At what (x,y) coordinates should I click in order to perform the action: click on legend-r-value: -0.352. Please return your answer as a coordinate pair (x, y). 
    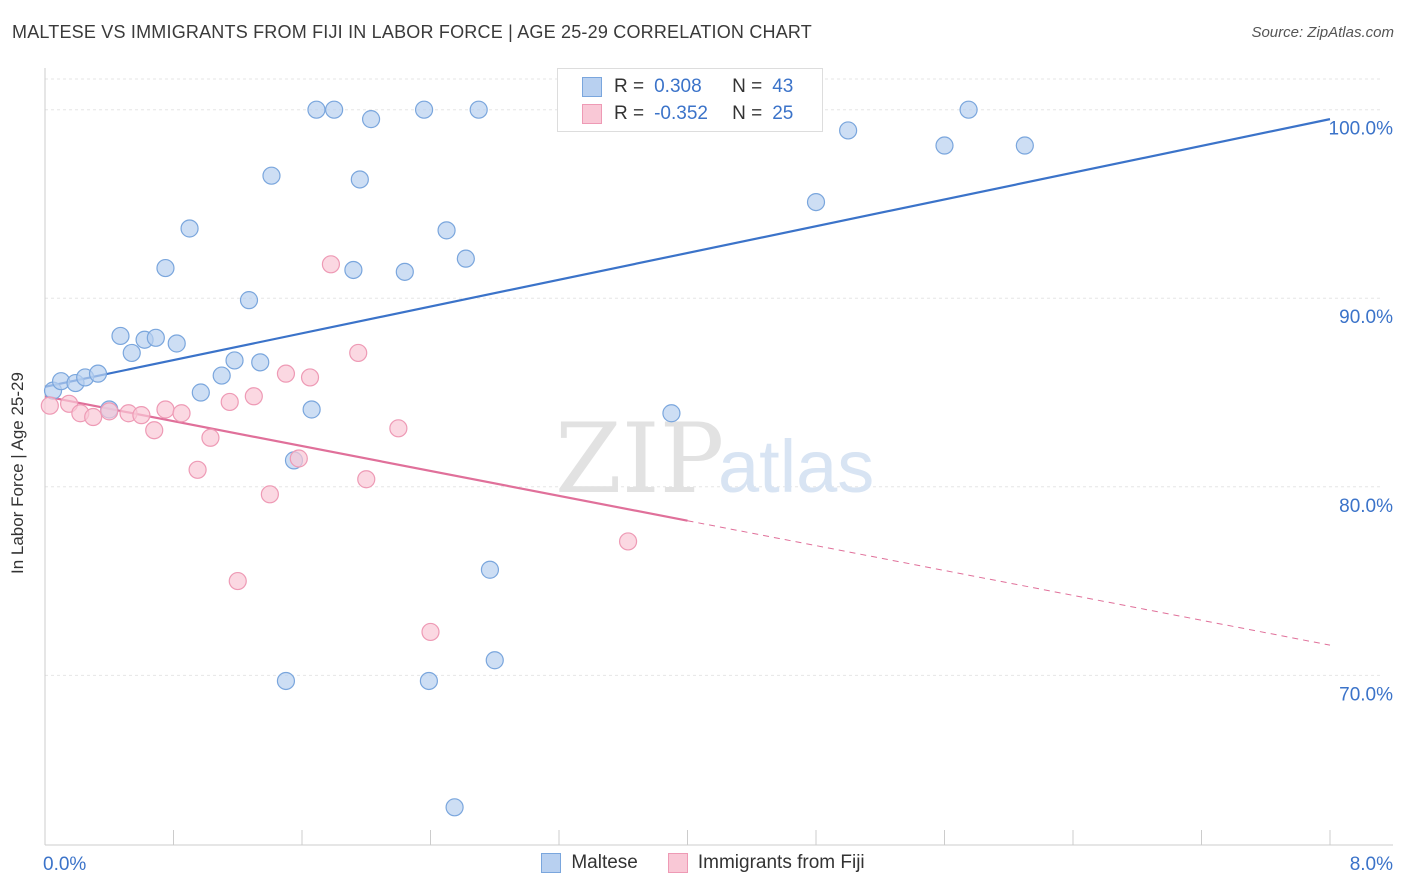
    Looking at the image, I should click on (681, 113).